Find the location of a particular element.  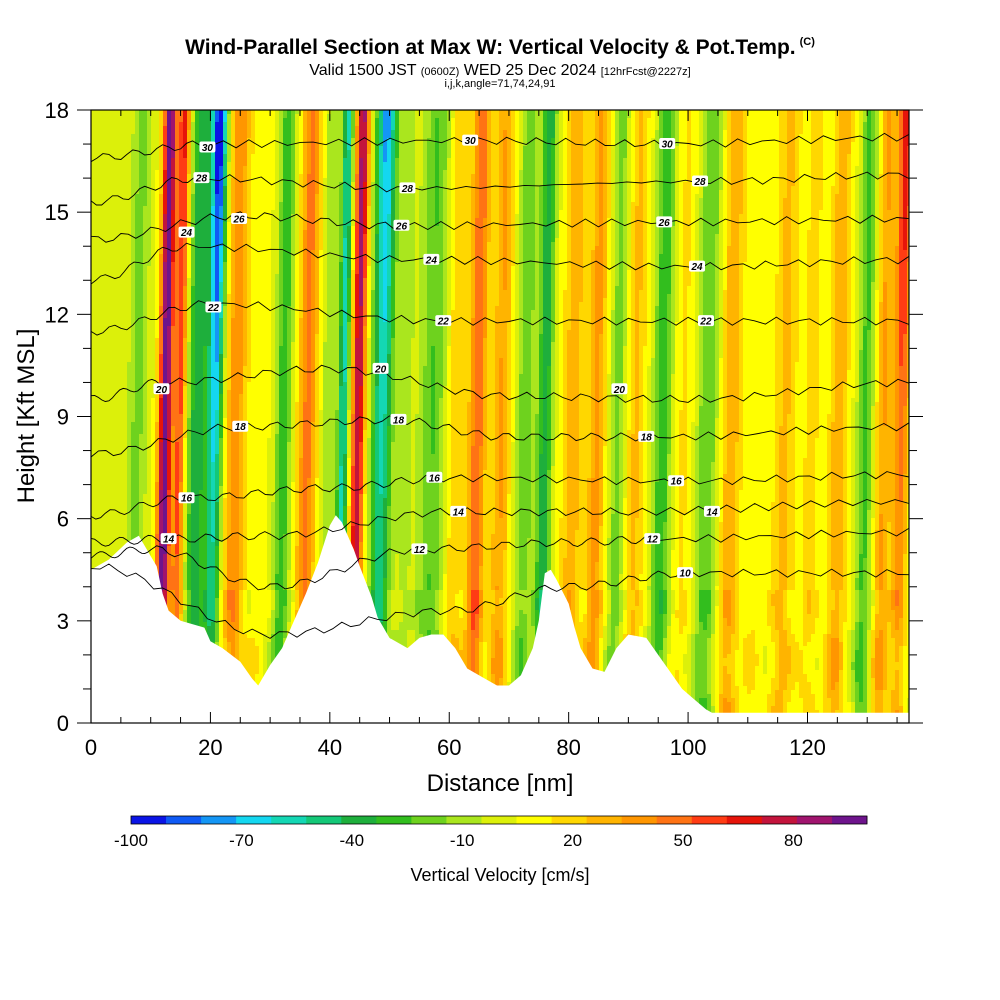

x-tick-label: 120 is located at coordinates (807, 747).